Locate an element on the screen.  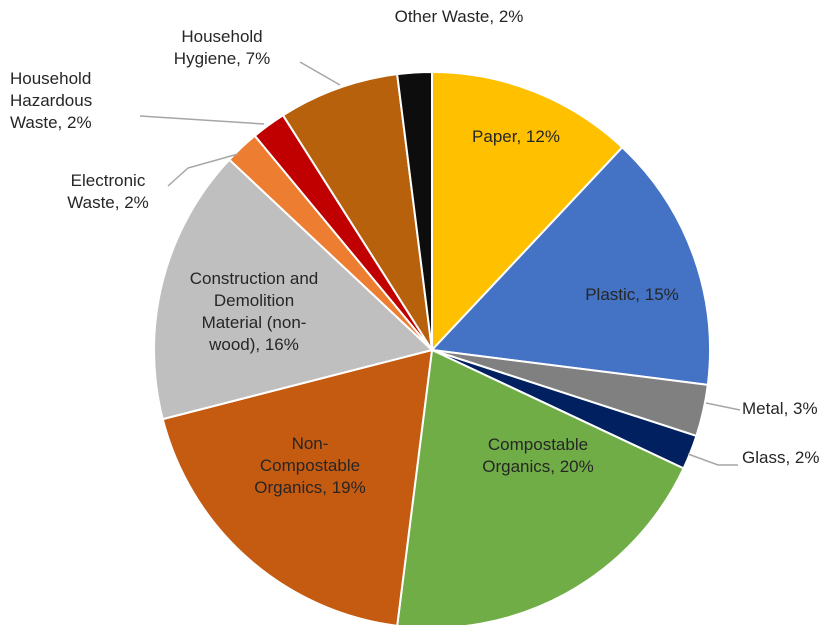
slice-label-line: Paper, 12% is located at coordinates (516, 136).